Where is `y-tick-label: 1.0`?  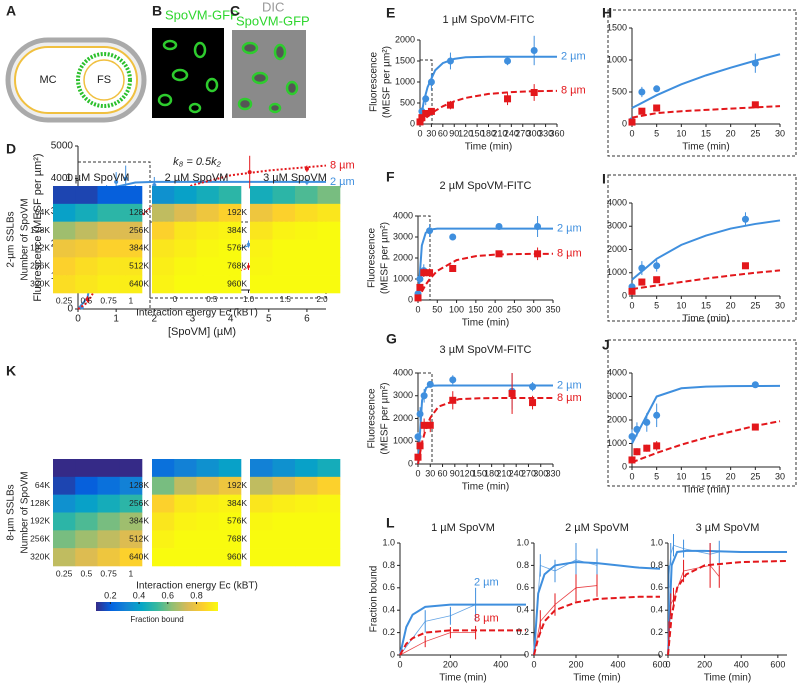
y-tick-label: 1.0 is located at coordinates (656, 542).